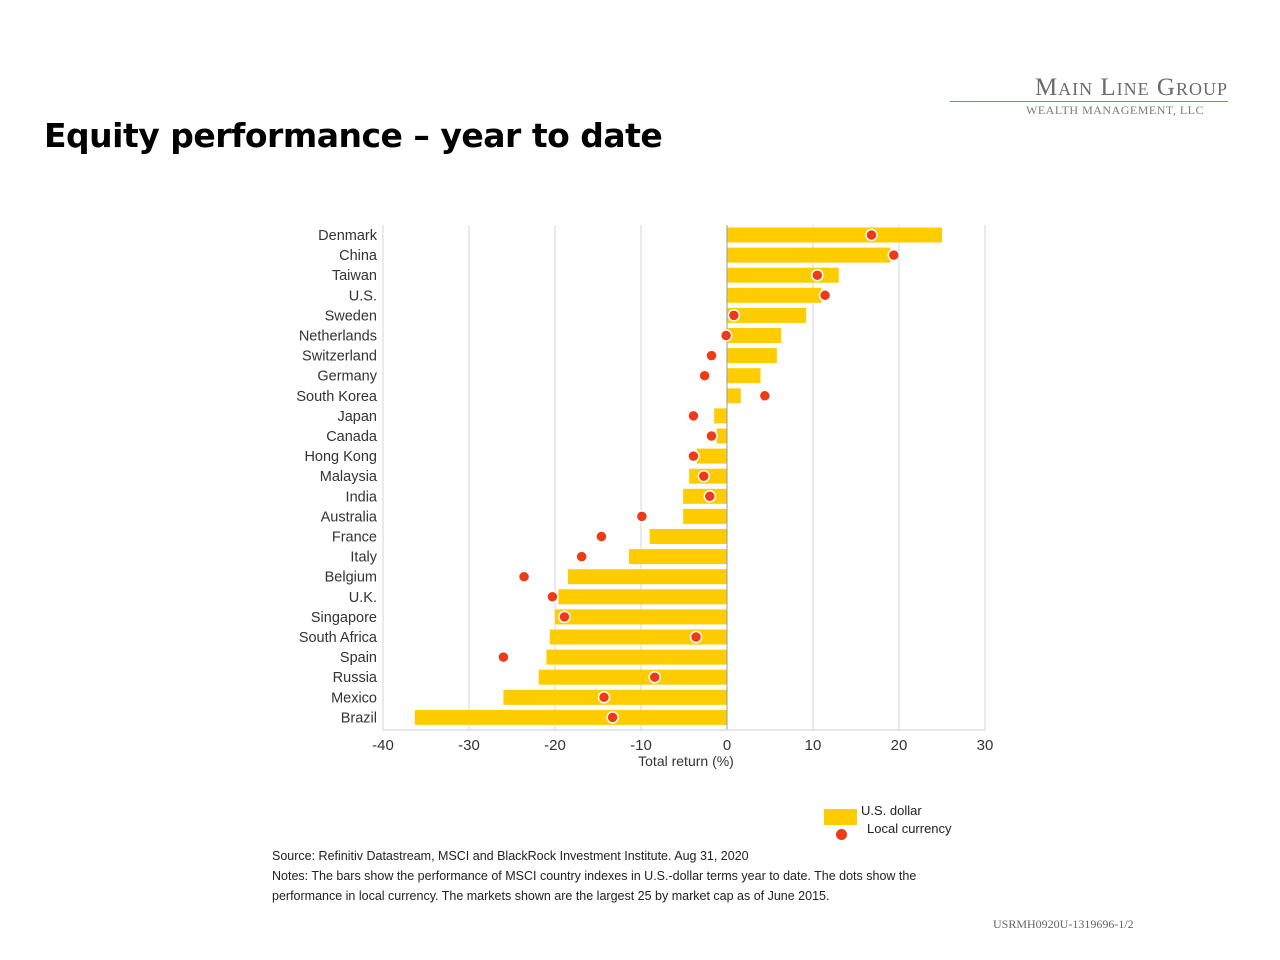  What do you see at coordinates (555, 745) in the screenshot?
I see `x-tick-label: -20` at bounding box center [555, 745].